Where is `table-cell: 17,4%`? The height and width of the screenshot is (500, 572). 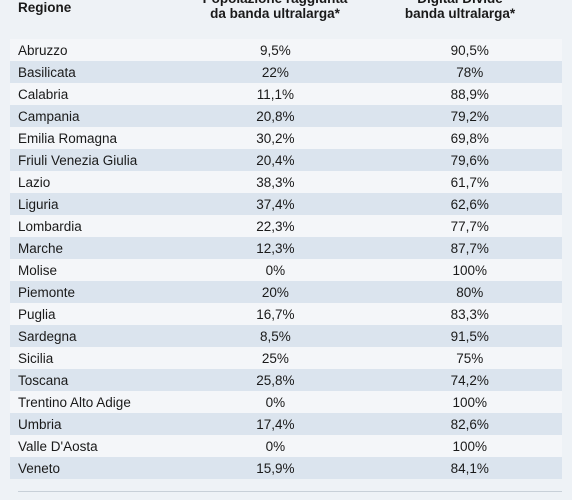 table-cell: 17,4% is located at coordinates (275, 424).